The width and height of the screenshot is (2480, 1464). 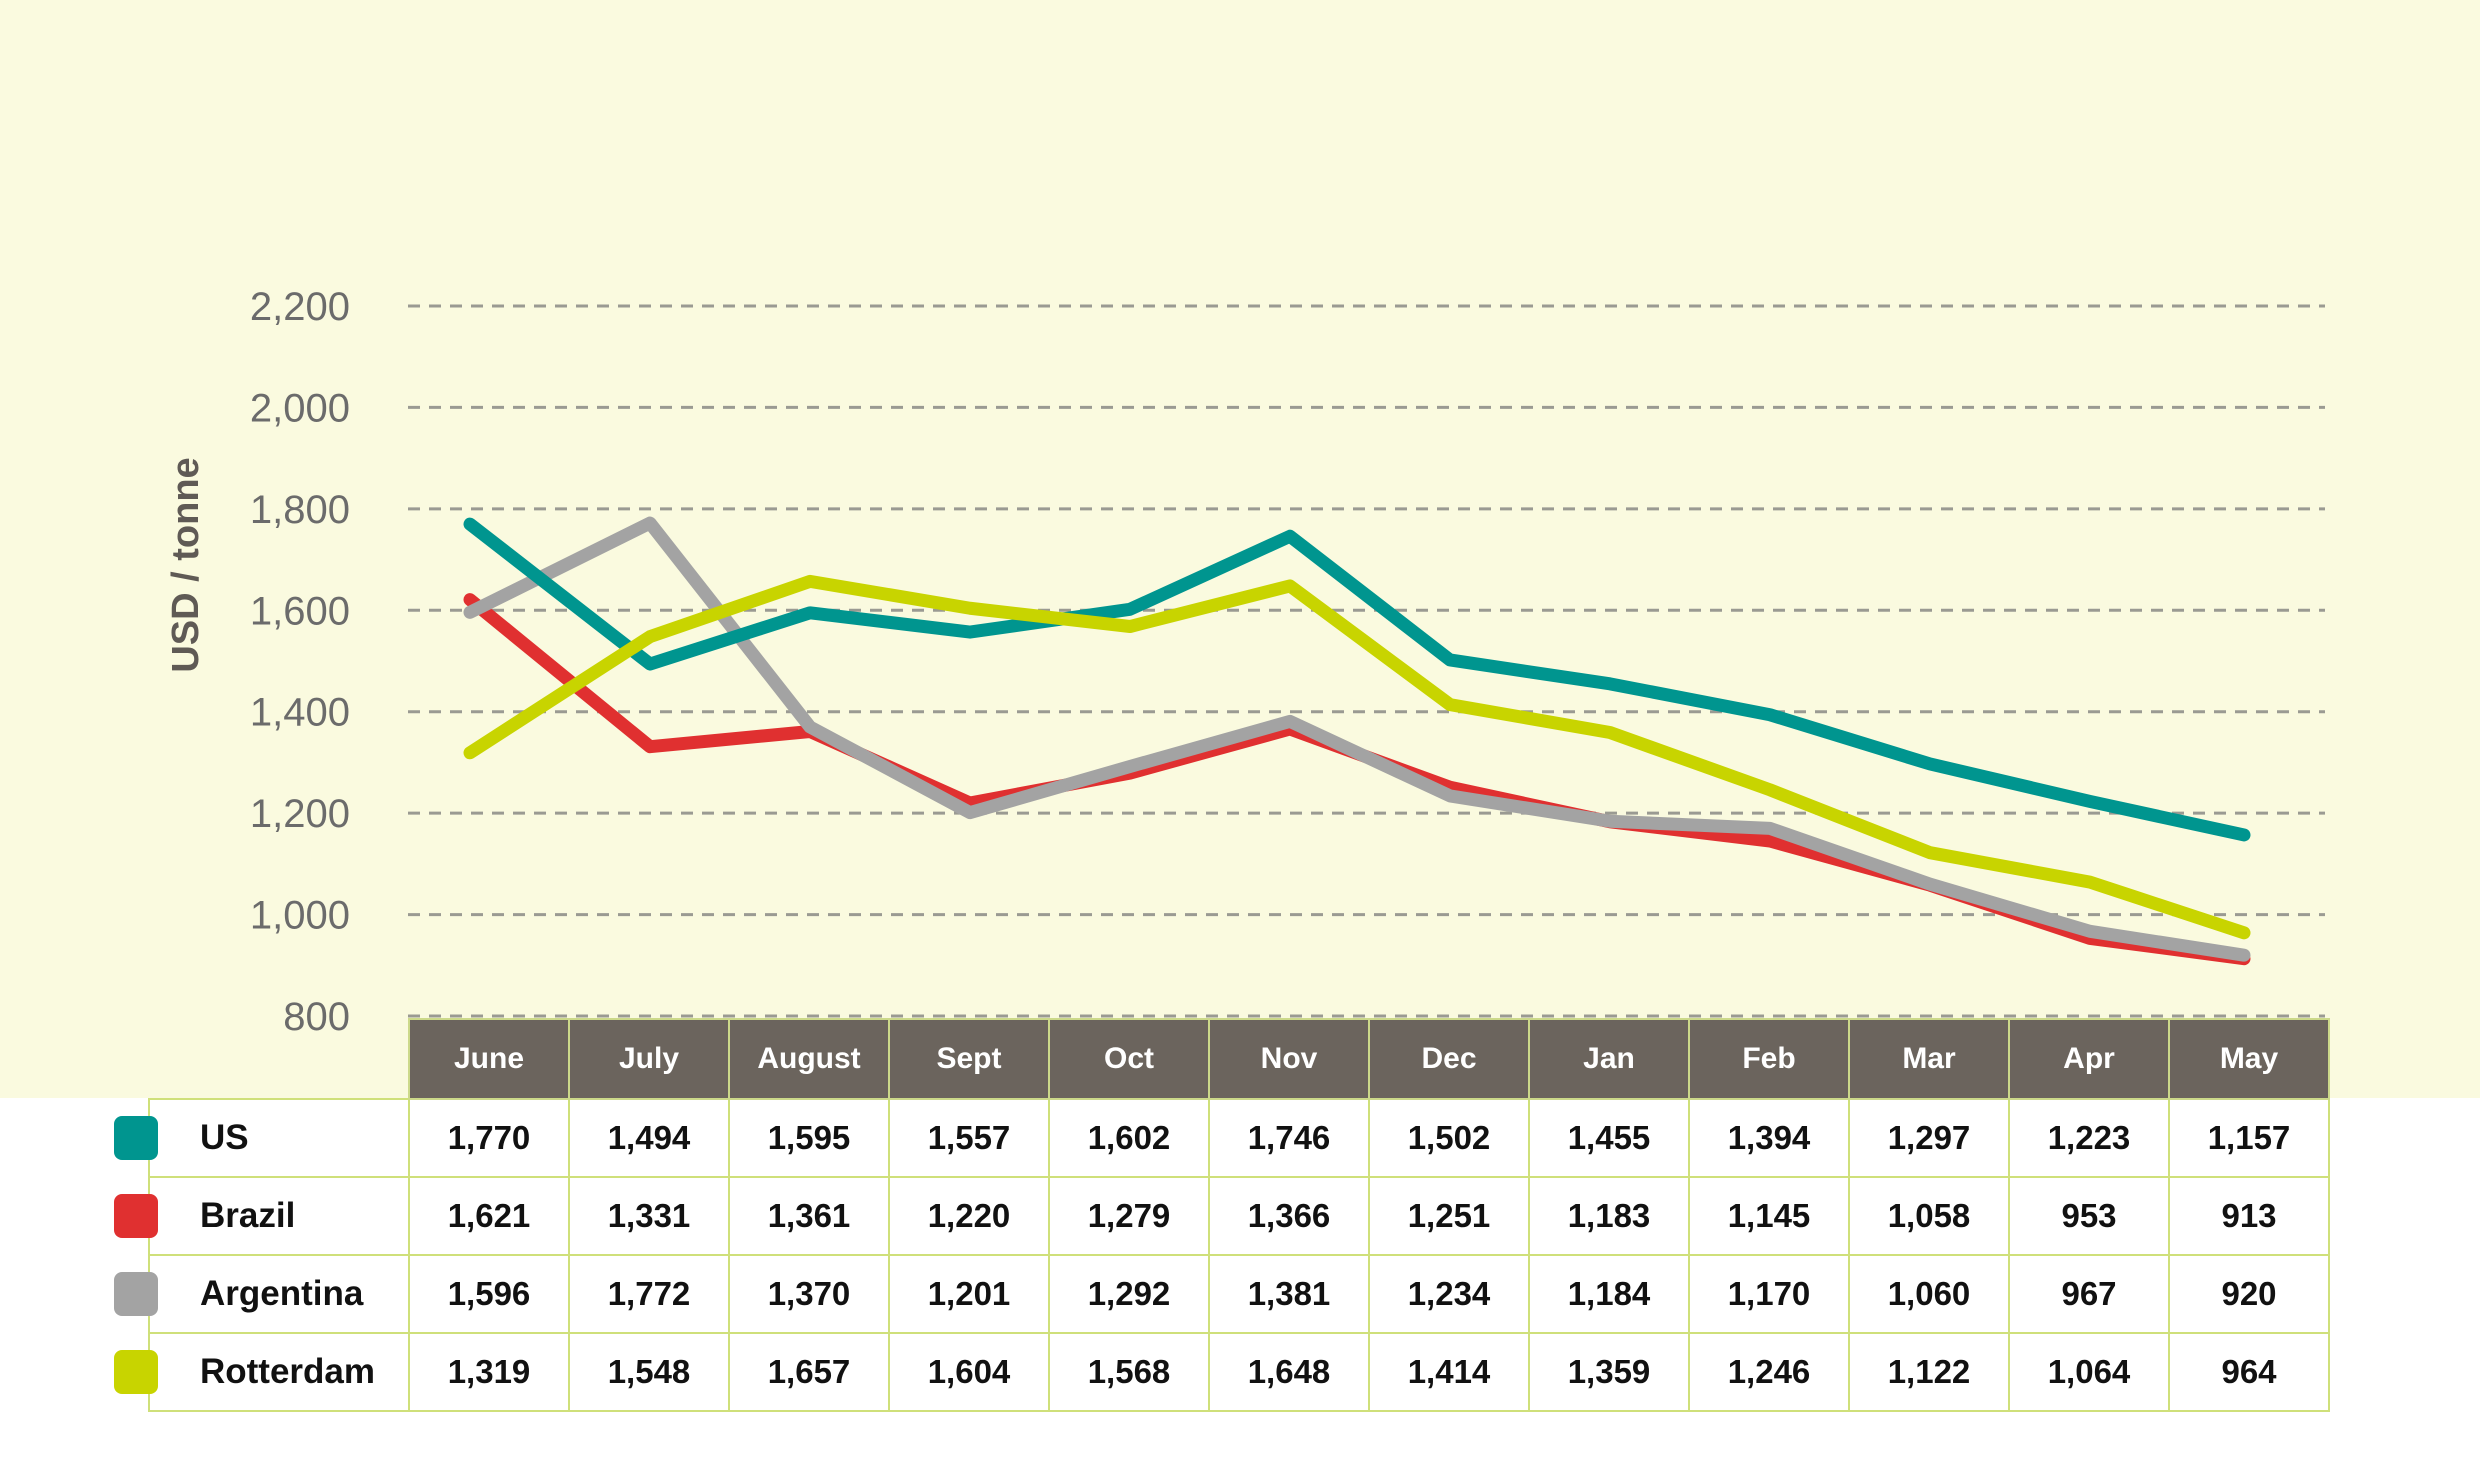 I want to click on y-tick-label: 800, so click(x=316, y=1017).